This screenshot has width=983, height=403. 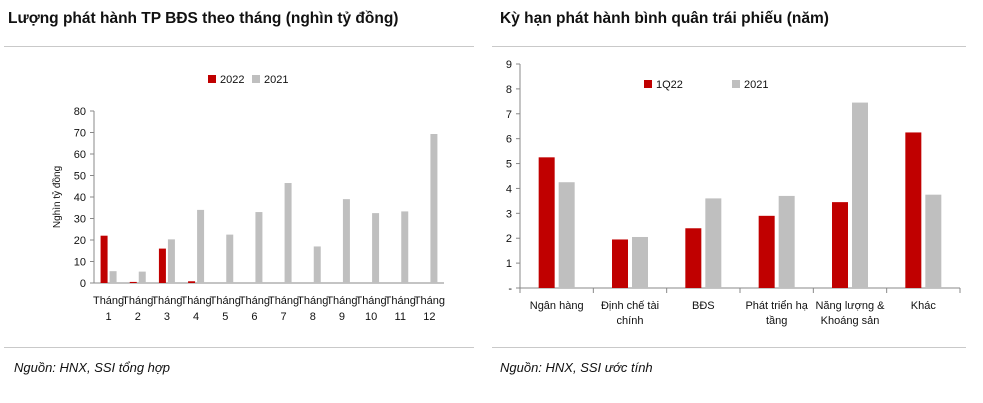 What do you see at coordinates (509, 140) in the screenshot?
I see `y-tick-label: 6` at bounding box center [509, 140].